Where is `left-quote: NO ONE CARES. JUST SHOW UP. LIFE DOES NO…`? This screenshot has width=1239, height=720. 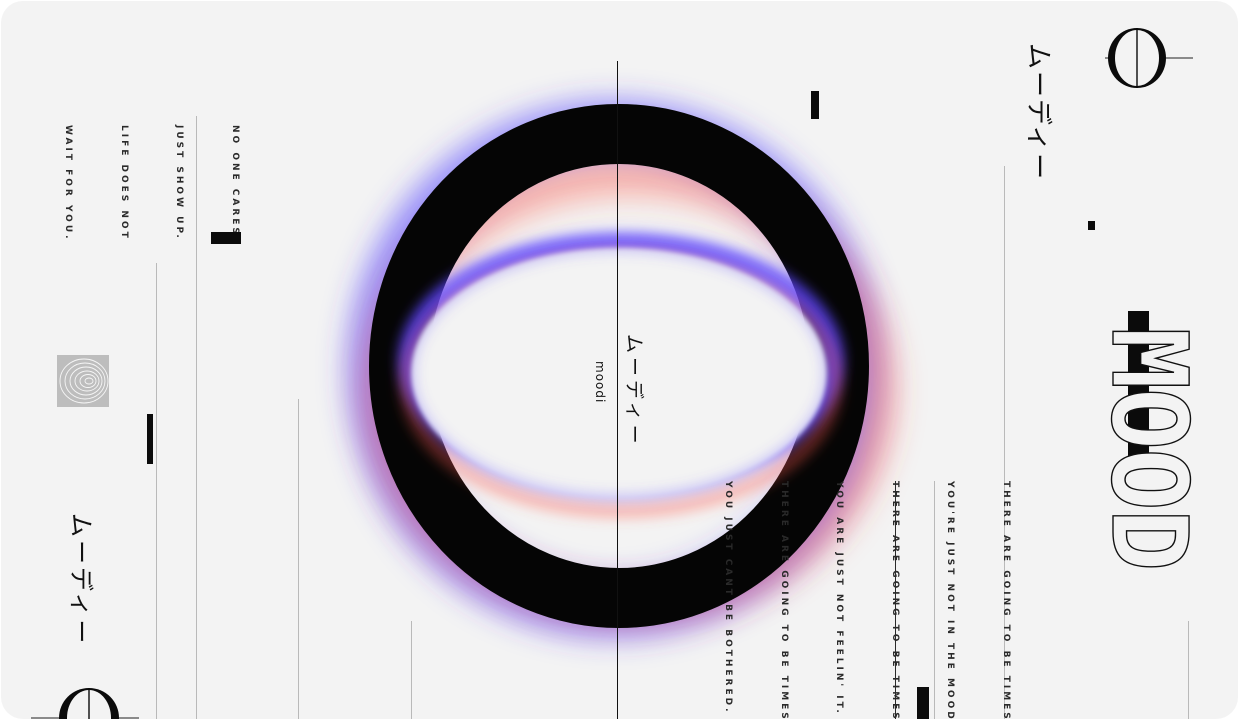
left-quote: NO ONE CARES. JUST SHOW UP. LIFE DOES NO… is located at coordinates (151, 184).